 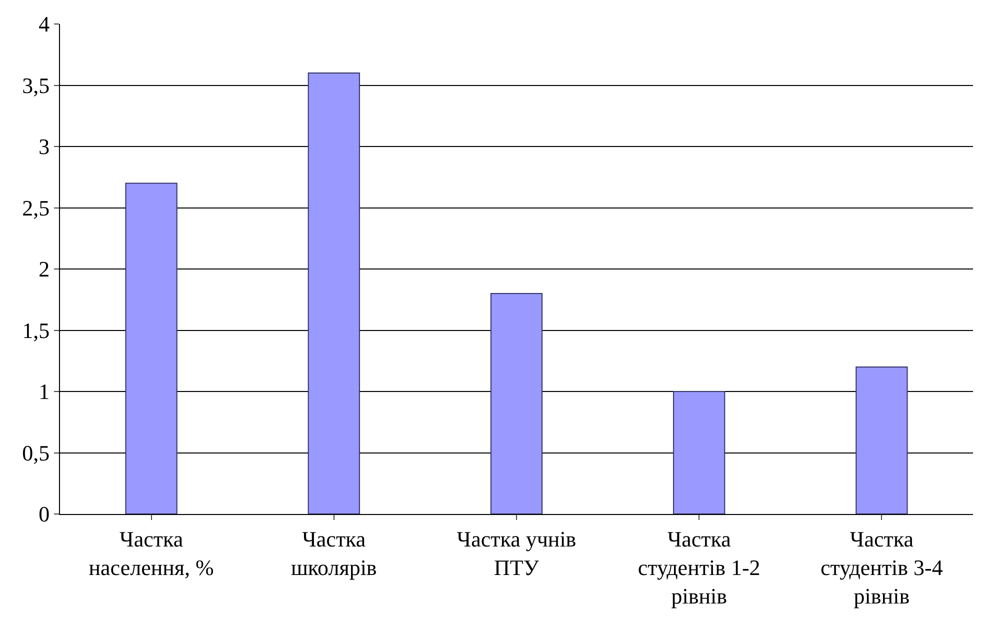 I want to click on x-tick-label: Частка учнів ПТУ, so click(x=516, y=553).